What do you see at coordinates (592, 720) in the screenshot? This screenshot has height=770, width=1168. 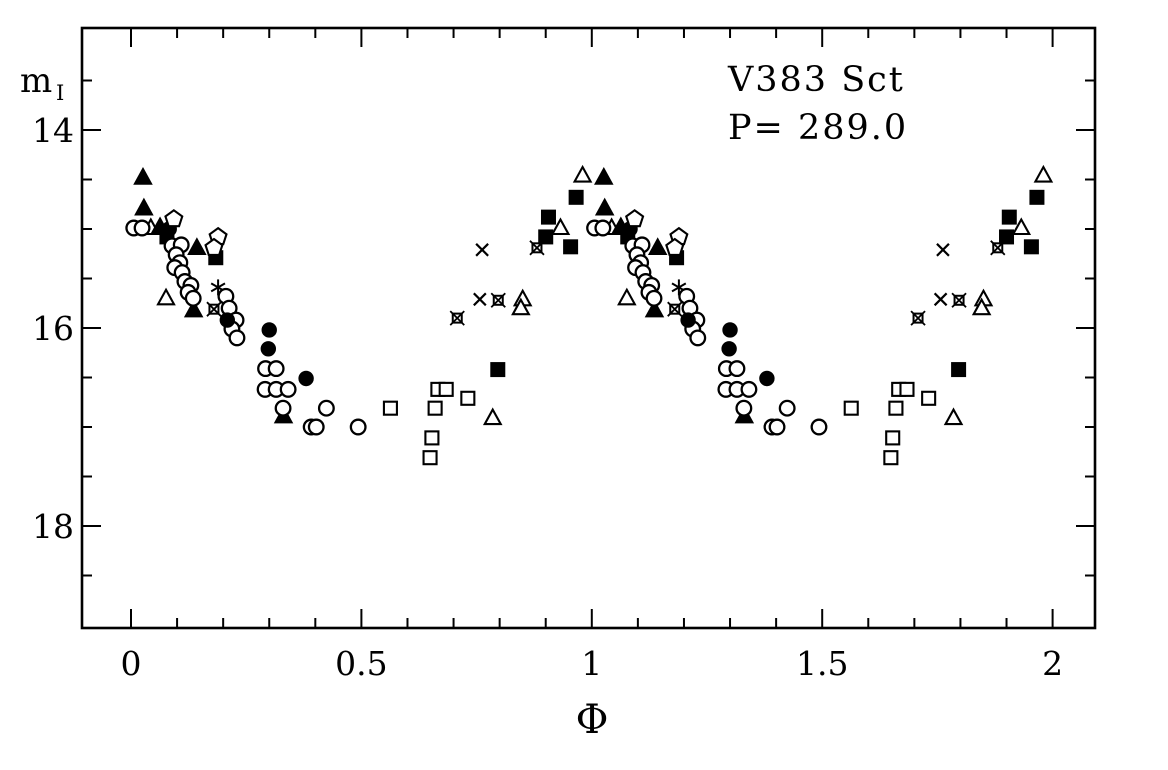 I see `x-axis-title: Φ` at bounding box center [592, 720].